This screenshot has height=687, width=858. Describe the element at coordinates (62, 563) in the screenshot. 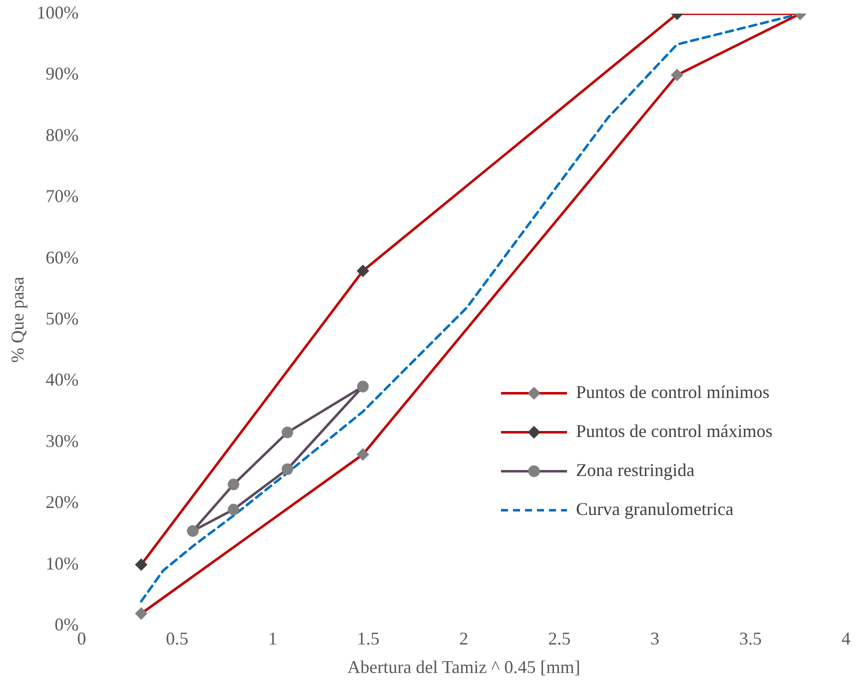

I see `y-tick-label: 10%` at that location.